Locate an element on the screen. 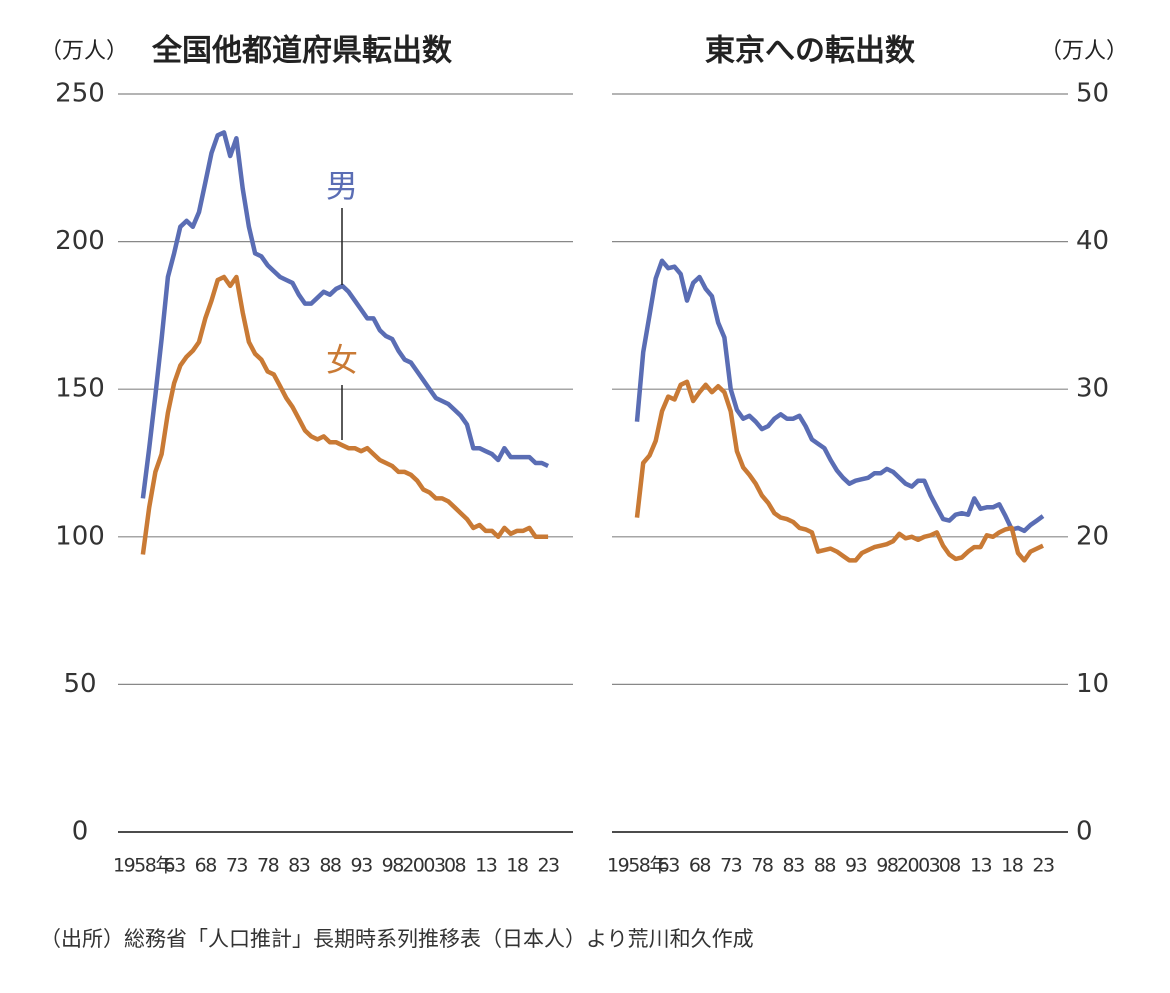 This screenshot has width=1170, height=993. y-tick-label: 100 is located at coordinates (80, 536).